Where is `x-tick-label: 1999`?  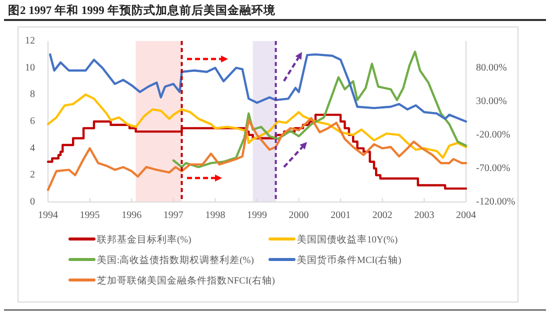 x-tick-label: 1999 is located at coordinates (257, 215).